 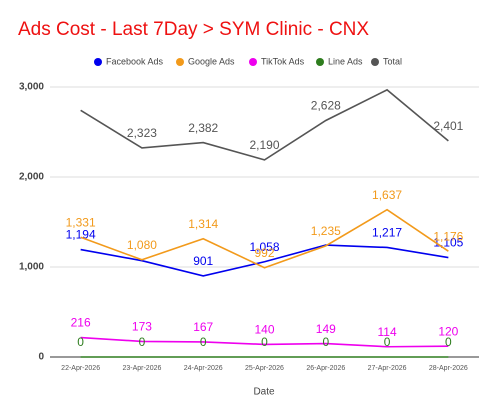 I want to click on data-label: 1,058, so click(x=264, y=247).